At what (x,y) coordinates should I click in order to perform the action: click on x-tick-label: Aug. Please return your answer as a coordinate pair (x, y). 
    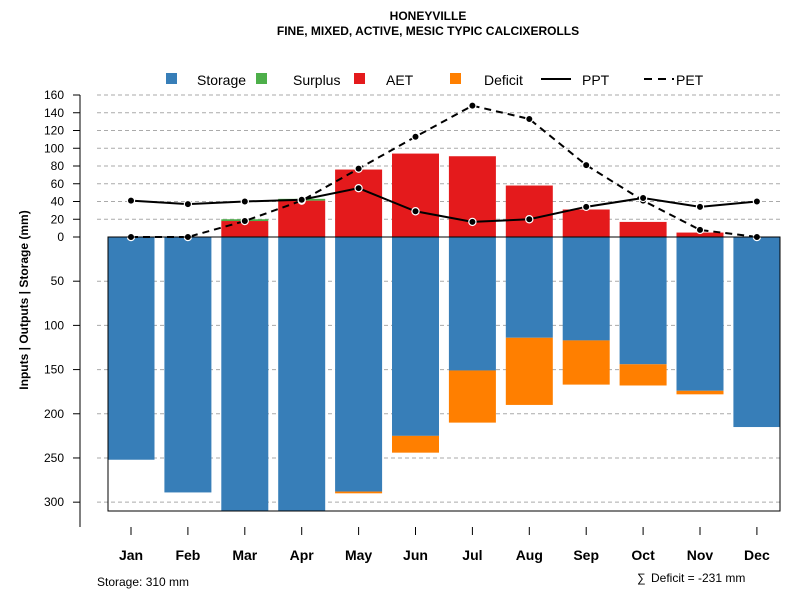
    Looking at the image, I should click on (529, 555).